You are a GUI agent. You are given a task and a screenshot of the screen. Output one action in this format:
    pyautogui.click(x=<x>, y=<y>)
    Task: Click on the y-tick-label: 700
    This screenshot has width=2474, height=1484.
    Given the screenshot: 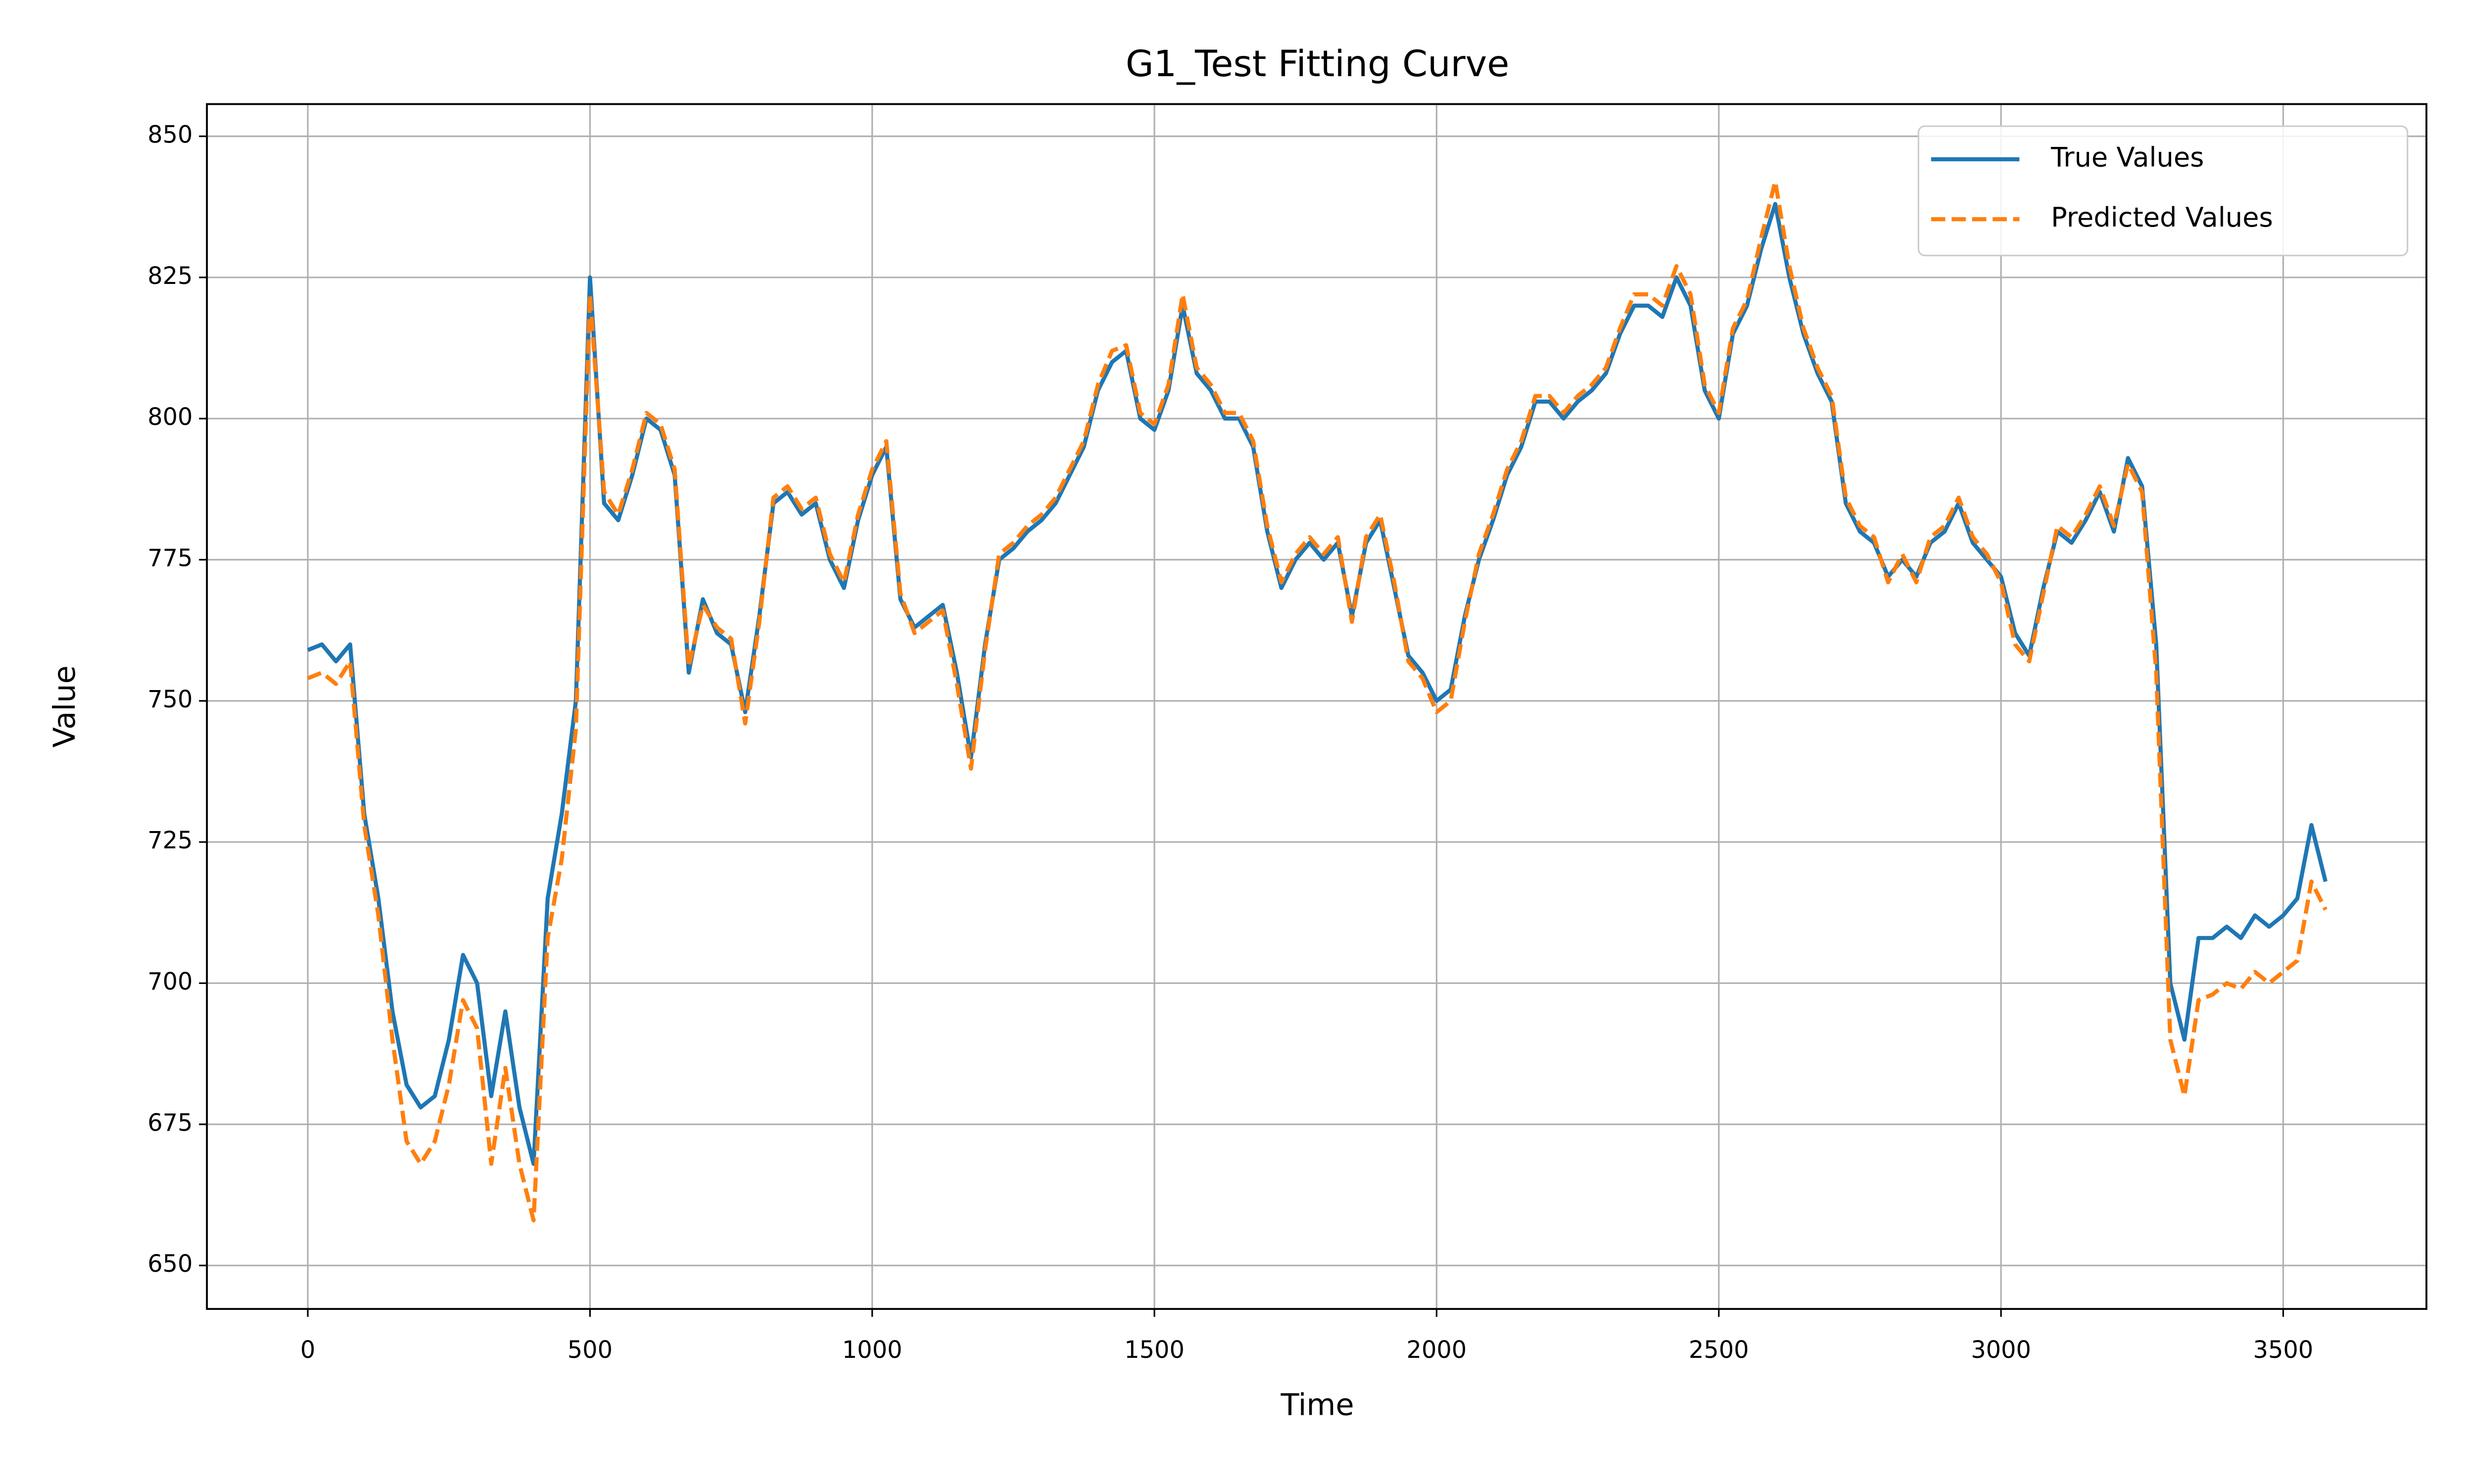 What is the action you would take?
    pyautogui.click(x=169, y=982)
    